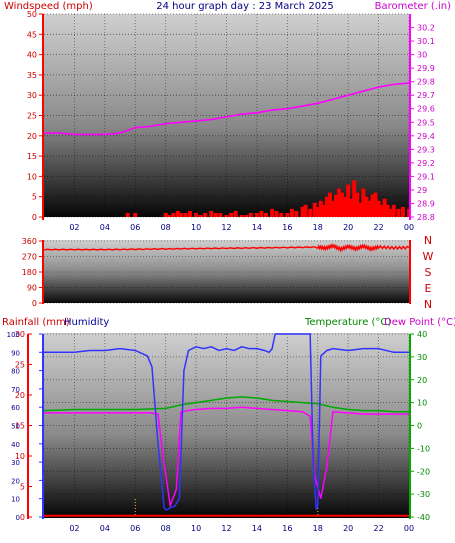  I want to click on rainfall-axis-label: Rainfall (mm), so click(36, 322).